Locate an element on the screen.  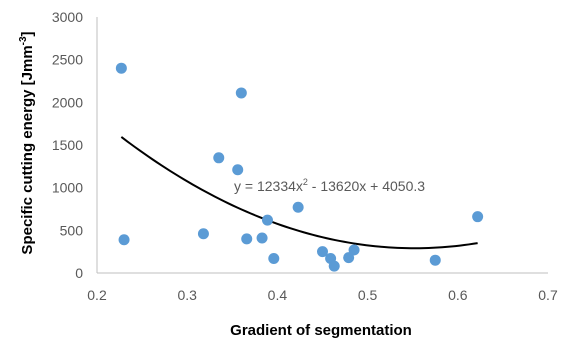
y-tick-labels: 0 500 1000 1500 2000 2500 3000 is located at coordinates (67, 145).